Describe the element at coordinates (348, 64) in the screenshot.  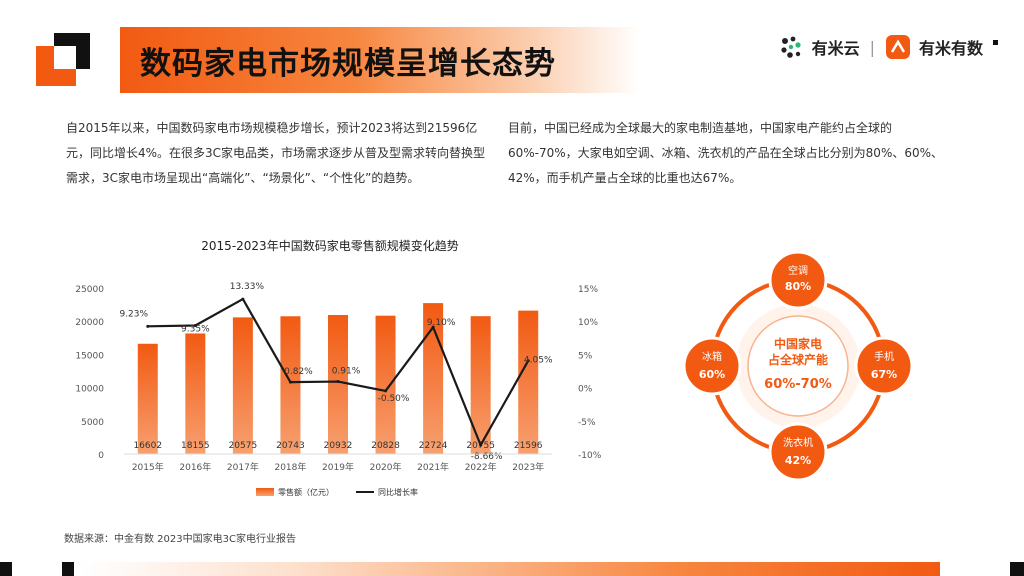
I see `page-title: 数码家电市场规模呈增长态势` at that location.